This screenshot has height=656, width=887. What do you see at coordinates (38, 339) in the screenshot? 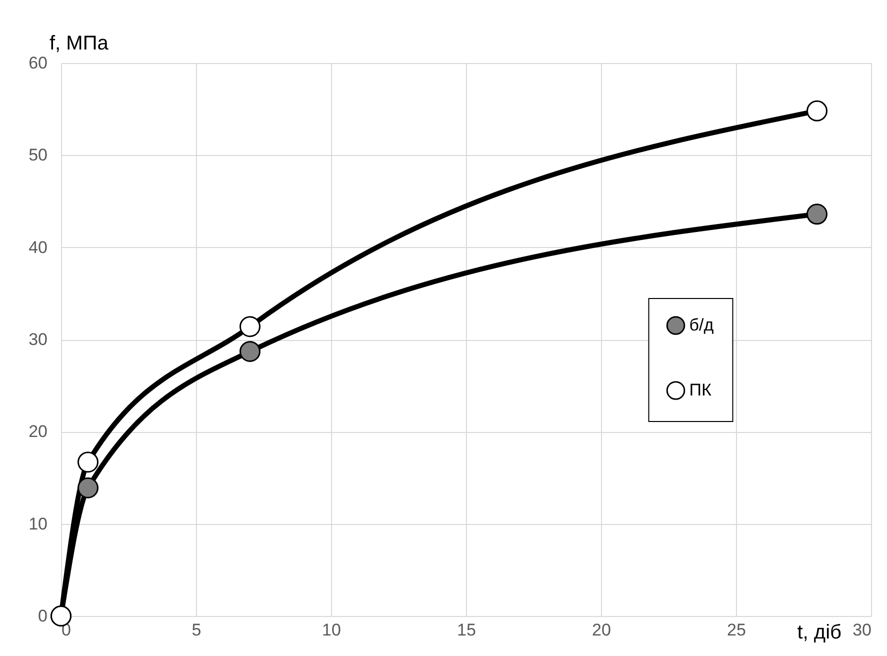
I see `y-tick-label: 30` at bounding box center [38, 339].